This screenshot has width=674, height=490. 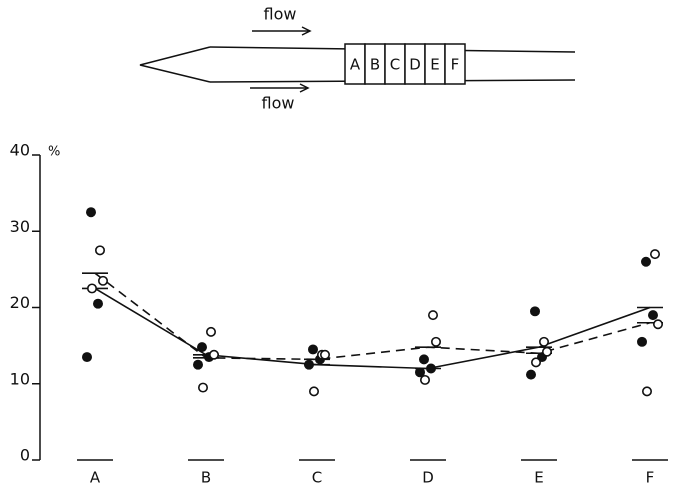 What do you see at coordinates (650, 478) in the screenshot?
I see `x-tick-label: F` at bounding box center [650, 478].